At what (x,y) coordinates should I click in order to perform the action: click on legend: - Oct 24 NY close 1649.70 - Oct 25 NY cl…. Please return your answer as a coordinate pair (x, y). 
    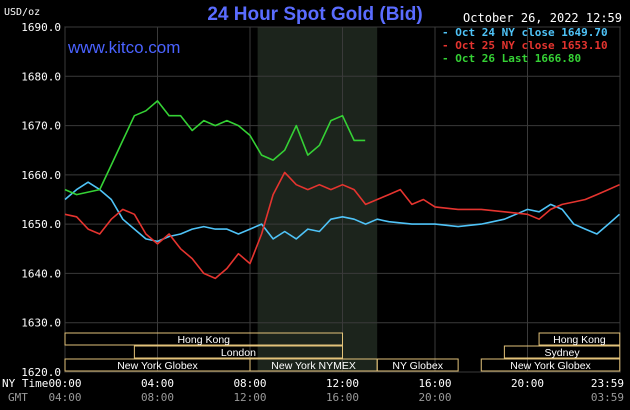
    Looking at the image, I should click on (525, 45).